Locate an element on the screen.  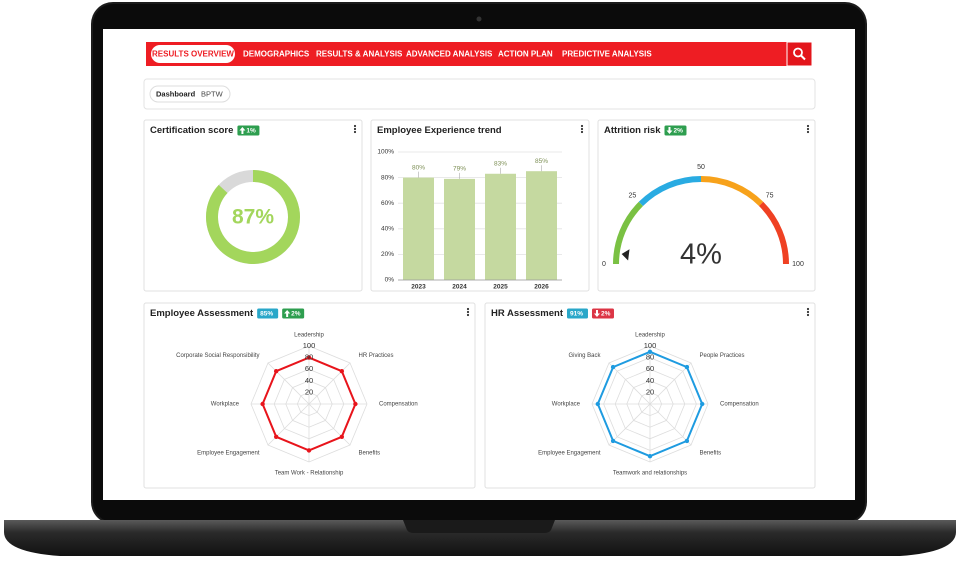
x-tick-label: 2025 is located at coordinates (500, 287).